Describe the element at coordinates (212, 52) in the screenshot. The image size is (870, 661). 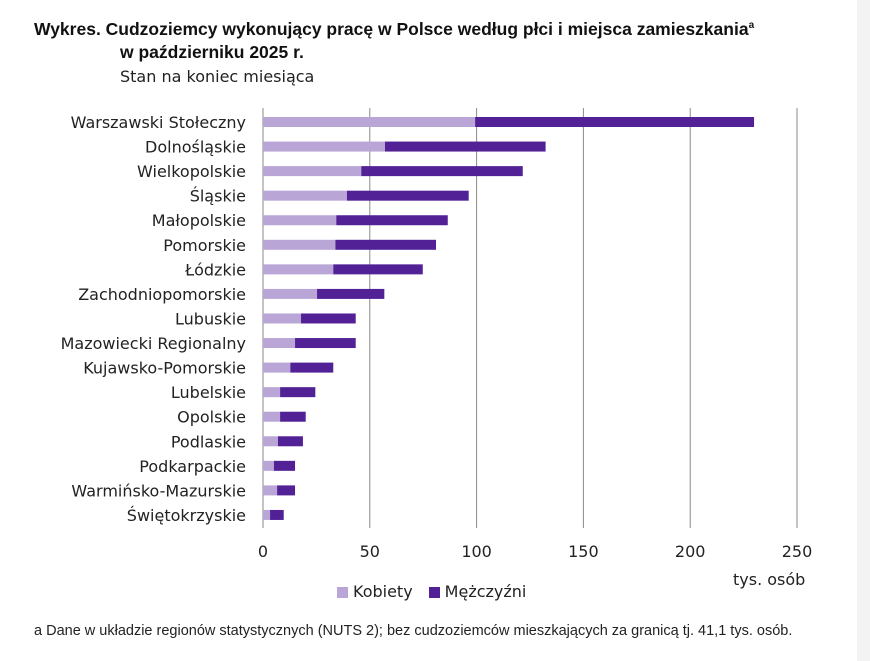
I see `chart-title-line-2: w październiku 2025 r.` at that location.